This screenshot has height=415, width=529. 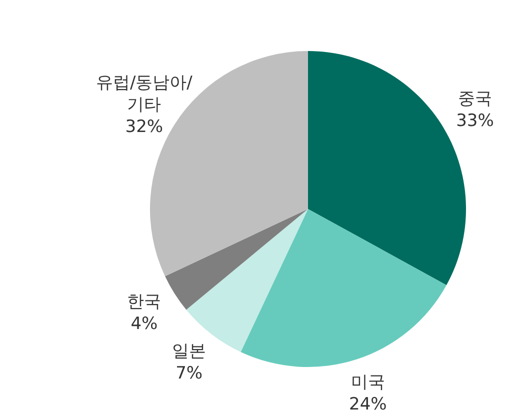 I want to click on data-label: 24%, so click(x=368, y=404).